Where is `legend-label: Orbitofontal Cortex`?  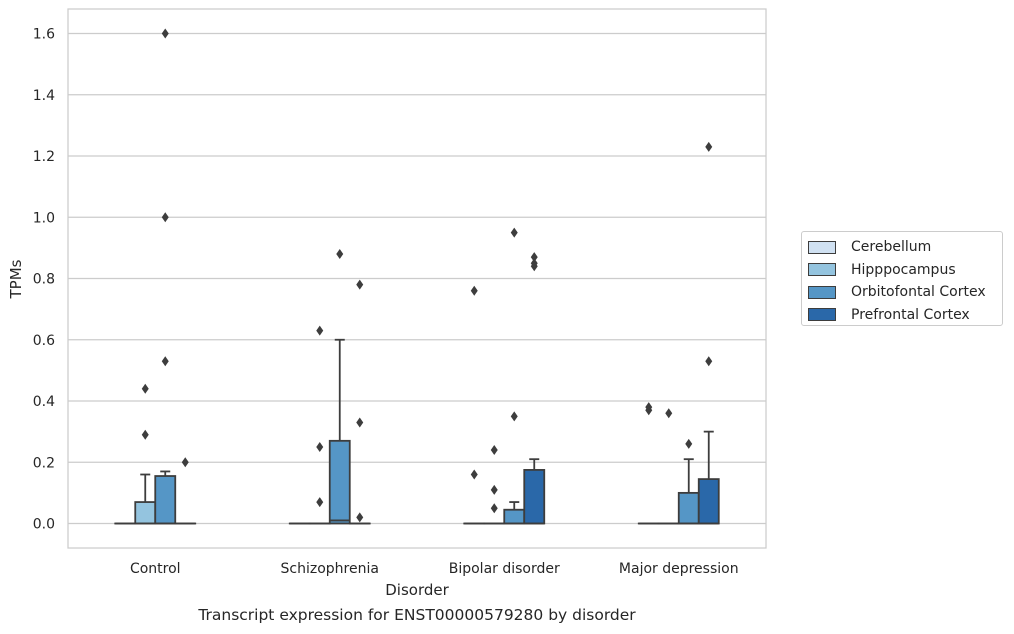
legend-label: Orbitofontal Cortex is located at coordinates (918, 292).